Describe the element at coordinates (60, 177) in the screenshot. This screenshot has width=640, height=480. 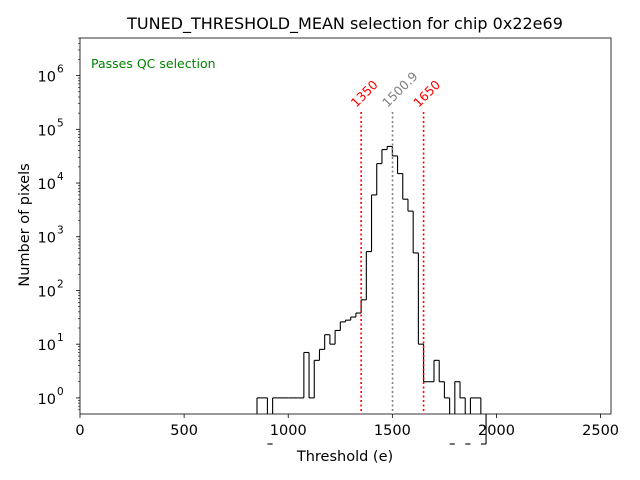
I see `y-tick-exponent: 4` at that location.